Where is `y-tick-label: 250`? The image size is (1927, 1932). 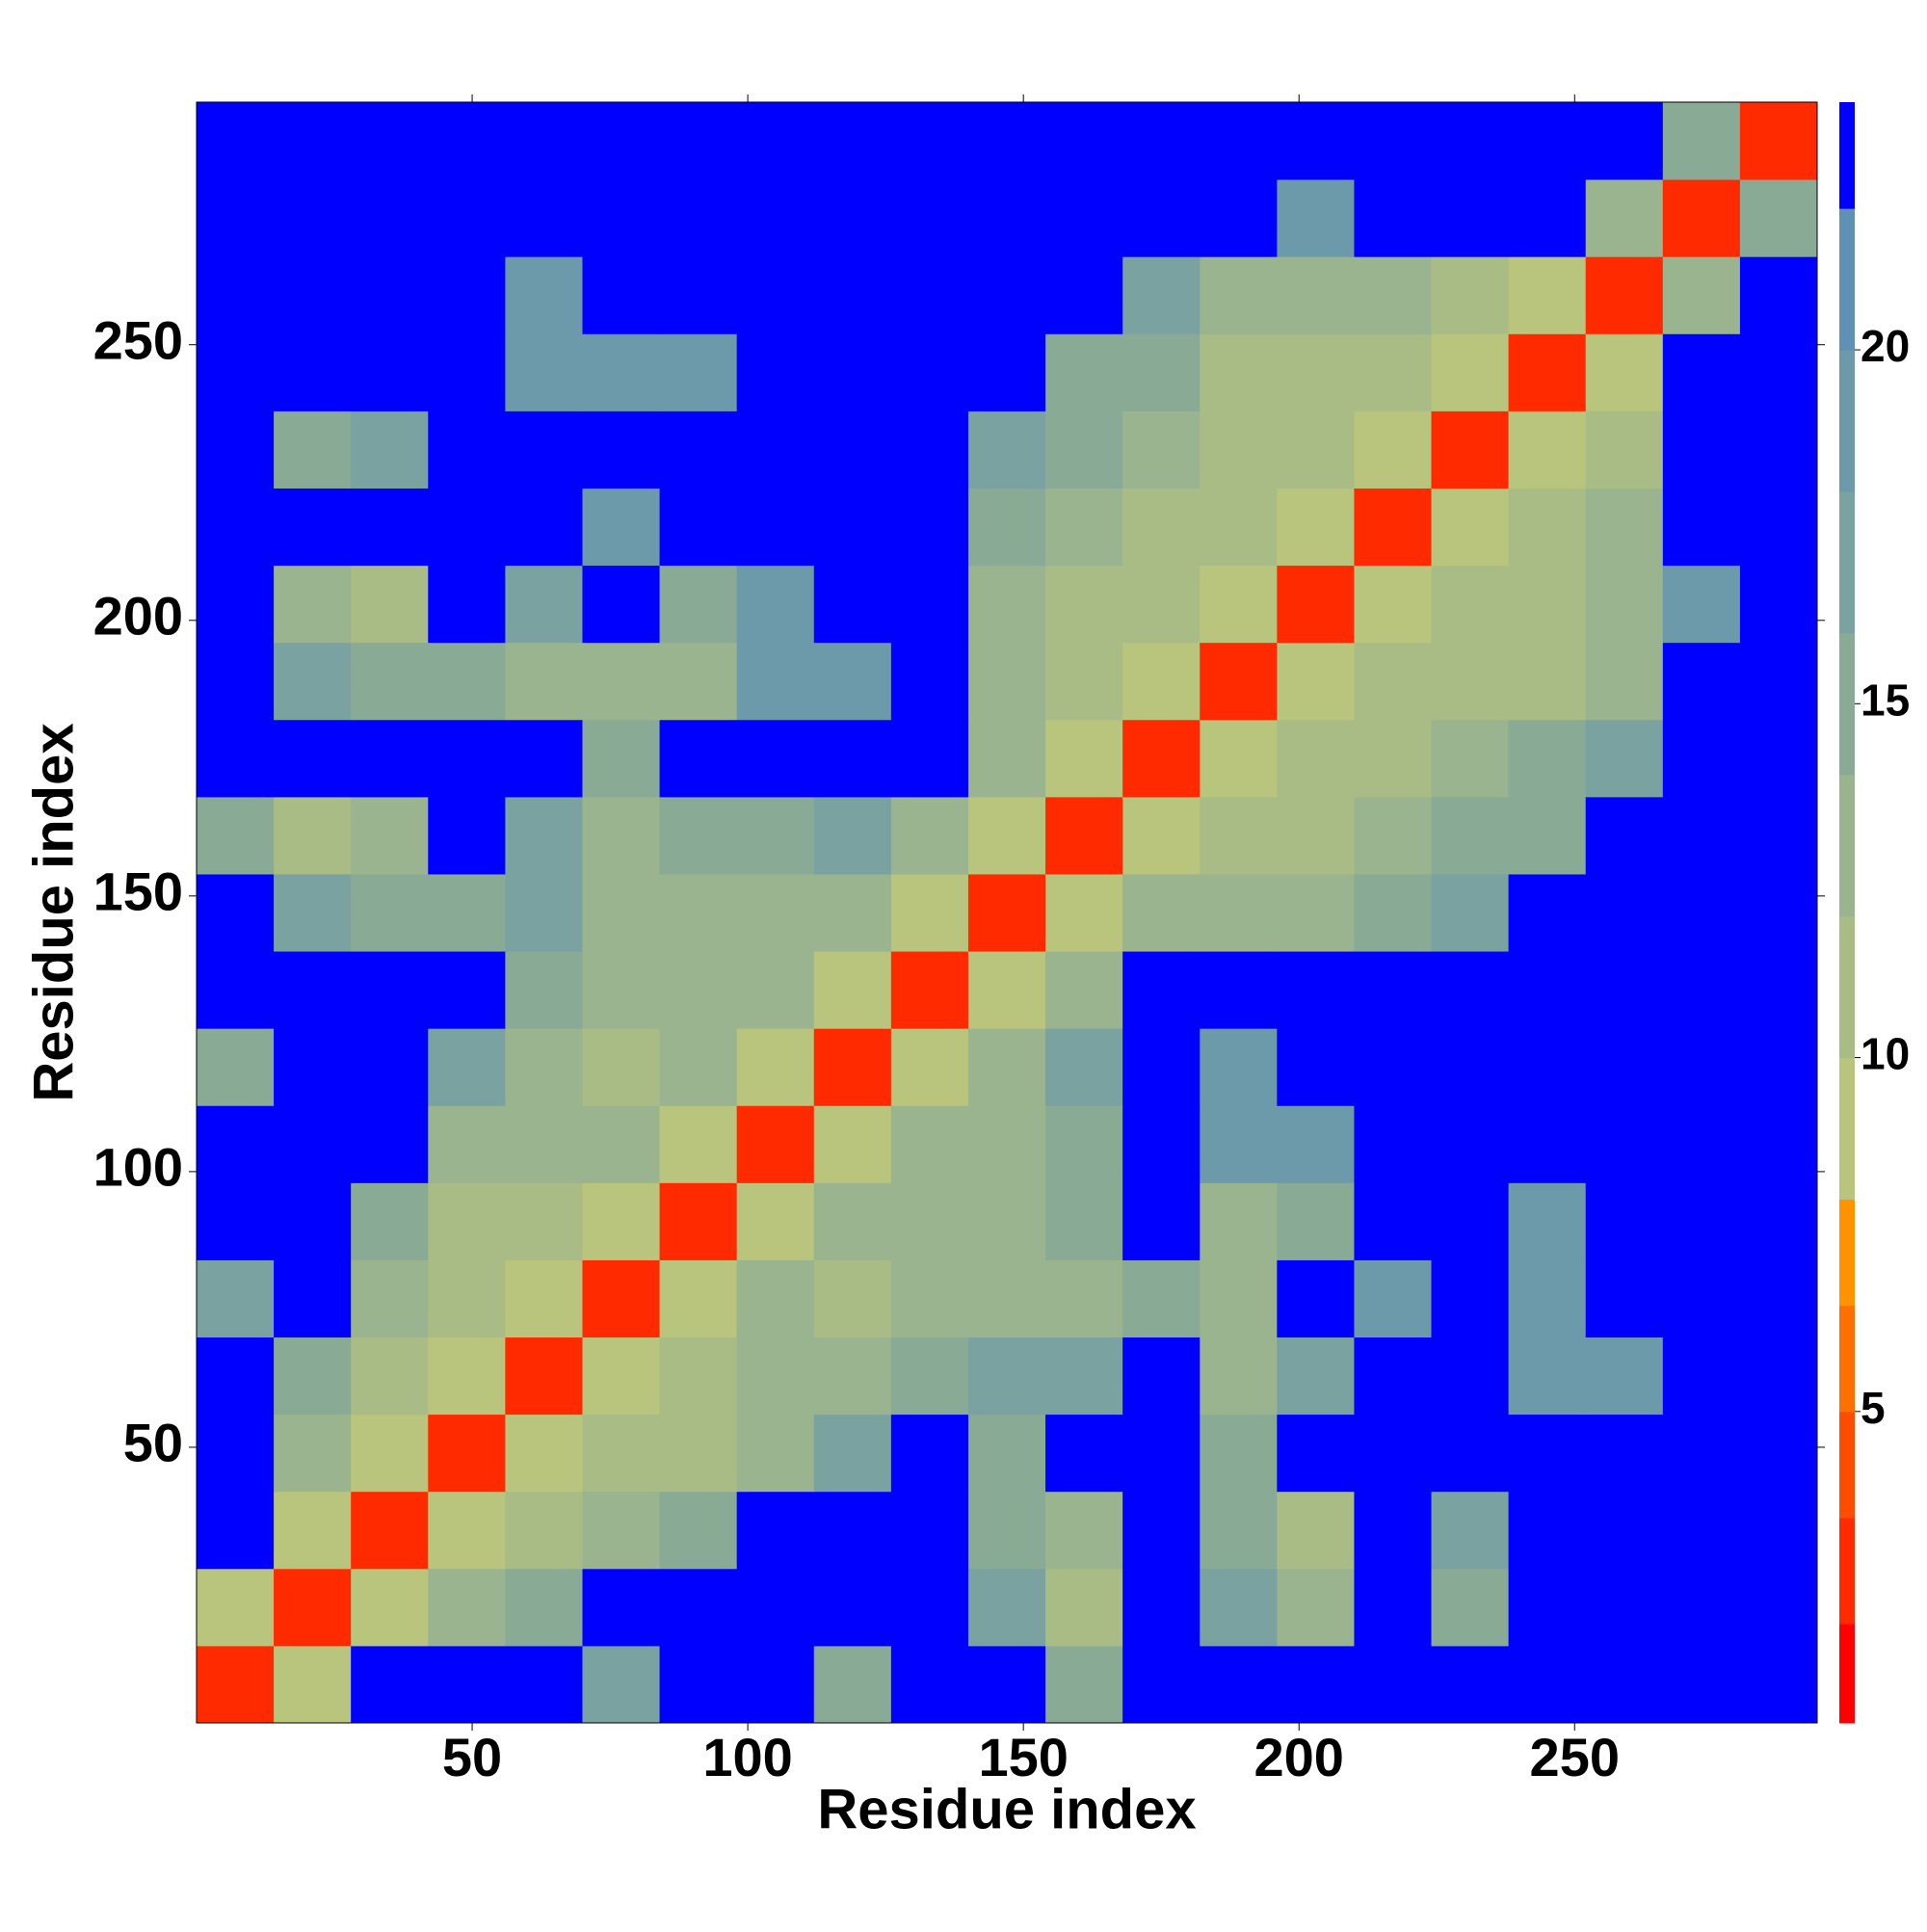 y-tick-label: 250 is located at coordinates (138, 340).